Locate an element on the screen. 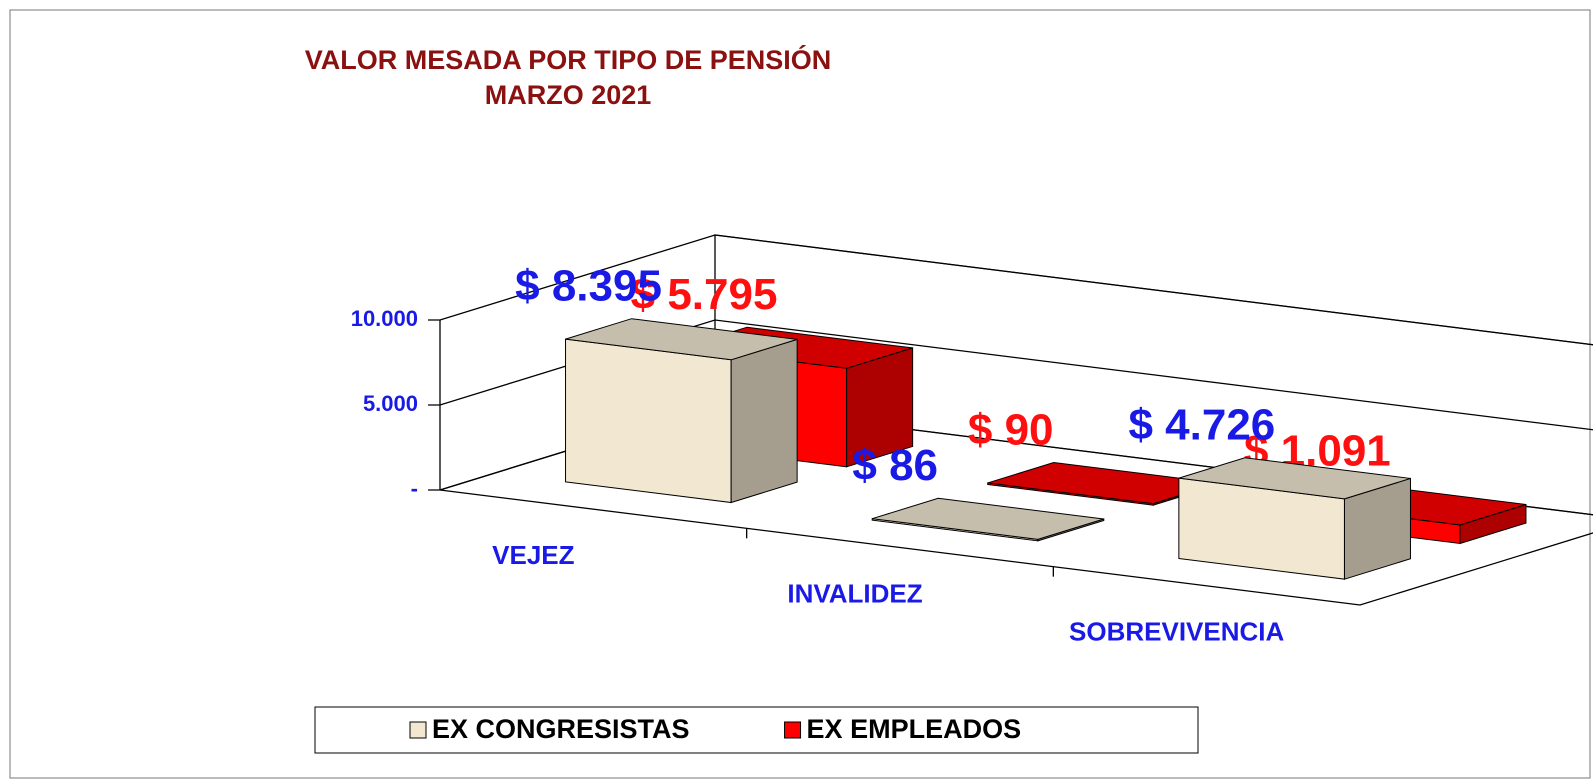 The image size is (1593, 781). bar-side is located at coordinates (764, 421).